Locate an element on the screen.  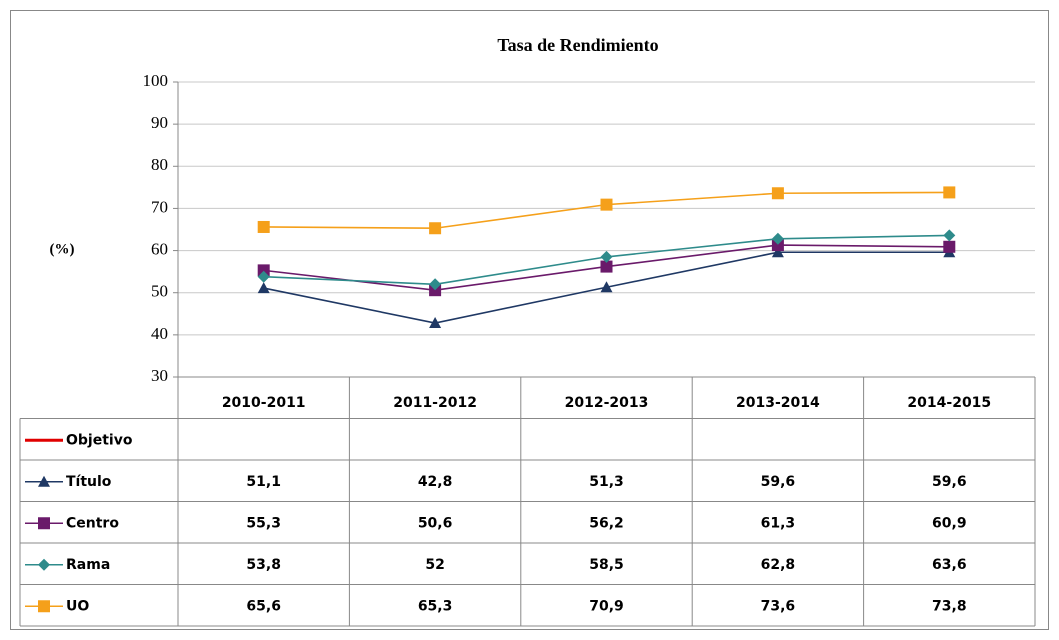
table-value: 62,8 is located at coordinates (778, 565).